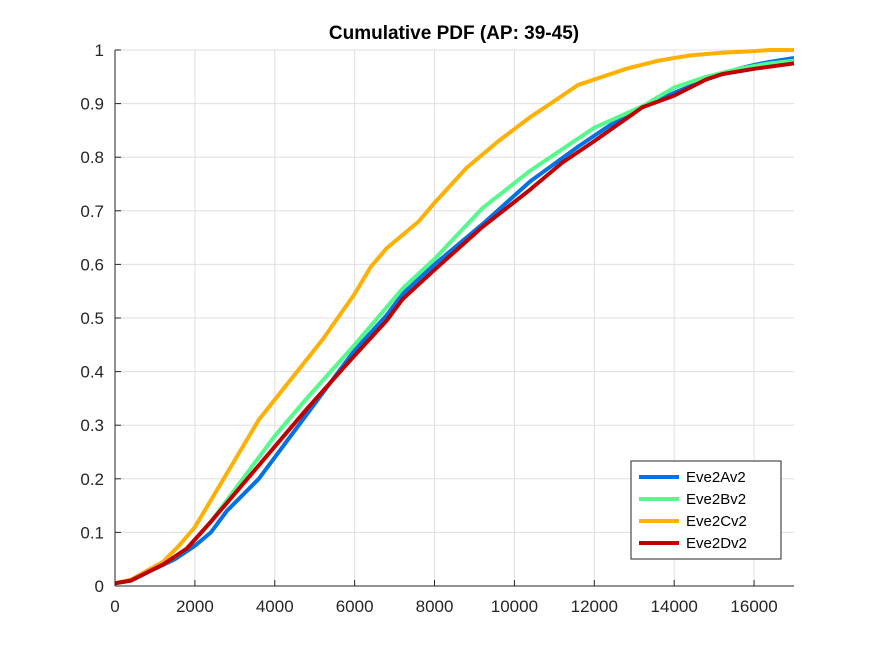  What do you see at coordinates (92, 264) in the screenshot?
I see `y-tick-label: 0.6` at bounding box center [92, 264].